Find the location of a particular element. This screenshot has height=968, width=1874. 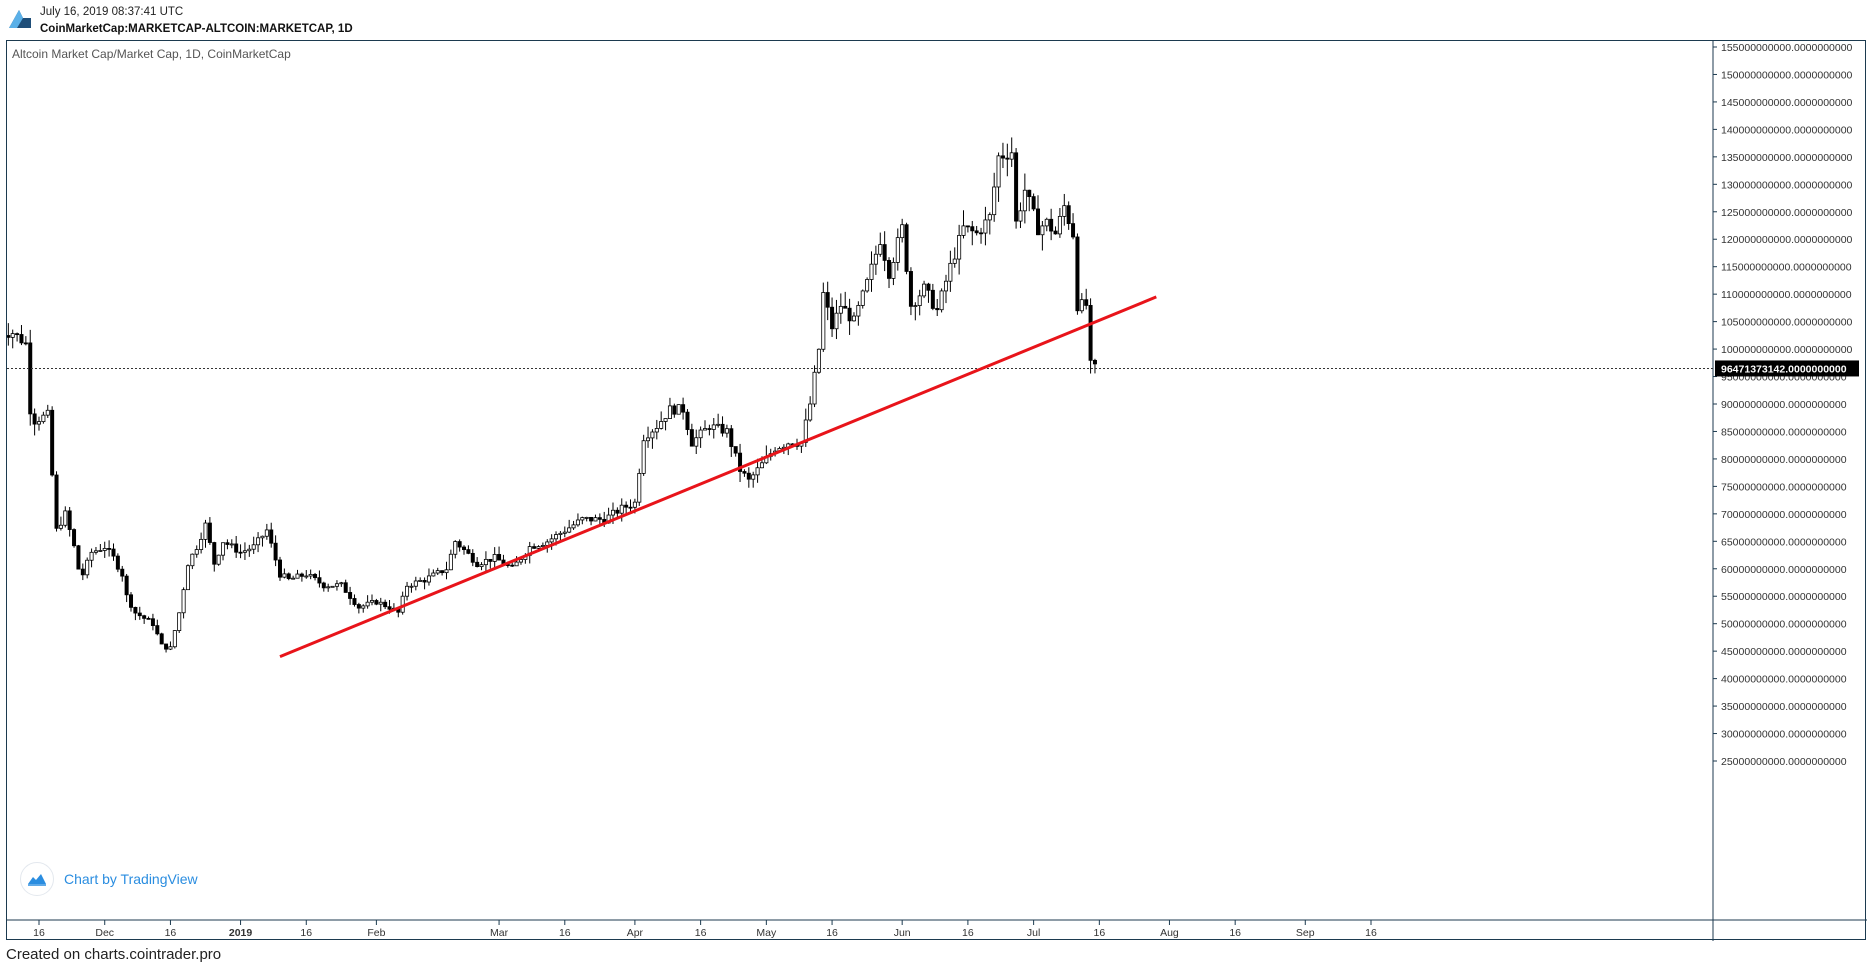

y-tick-label: 125000000000.0000000000 is located at coordinates (1787, 213).